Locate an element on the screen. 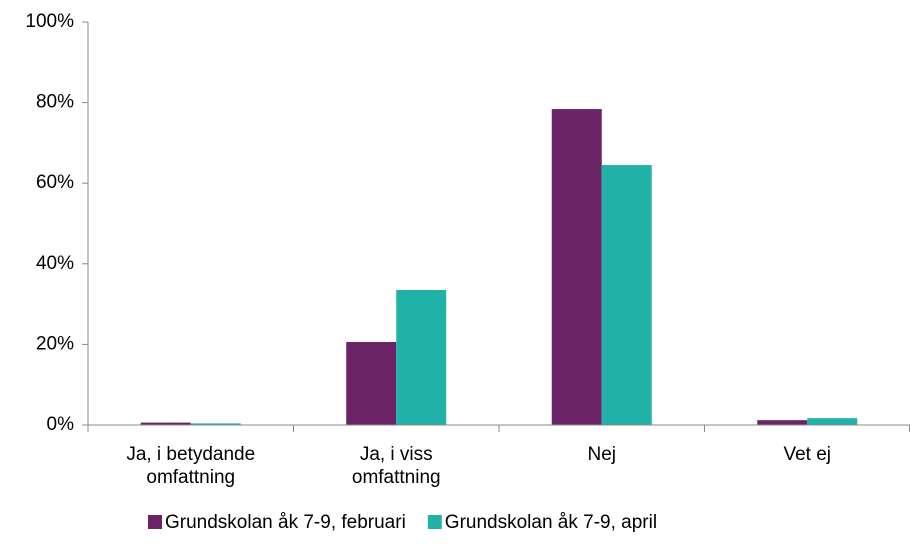 This screenshot has width=910, height=544. legend-label: Grundskolan åk 7-9, april is located at coordinates (551, 522).